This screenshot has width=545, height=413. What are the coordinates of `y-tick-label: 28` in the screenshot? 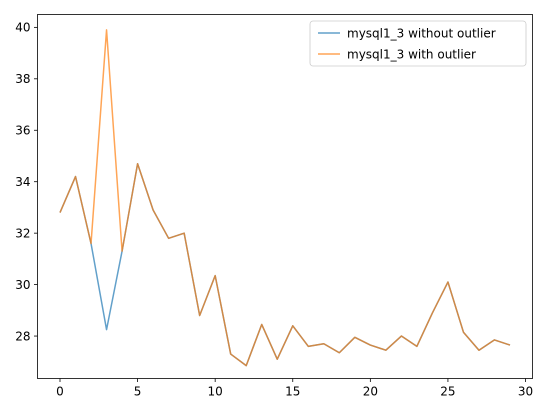 It's located at (22, 336).